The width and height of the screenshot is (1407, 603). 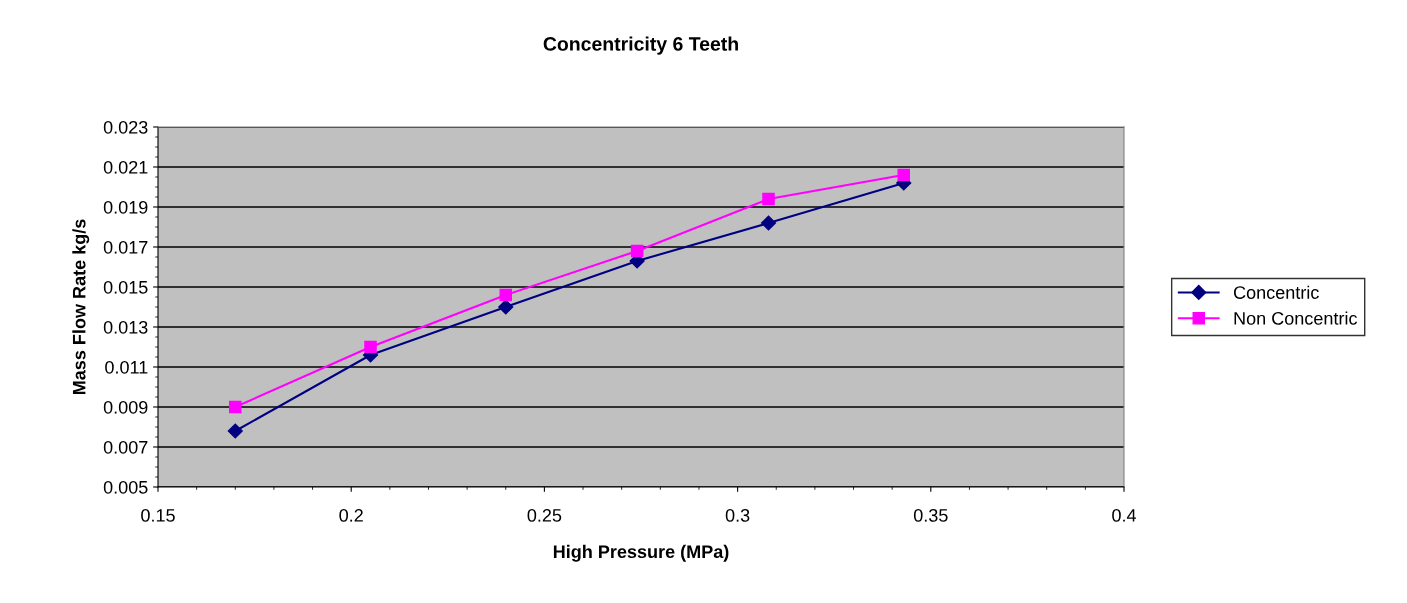 I want to click on y-tick-label: 0.007, so click(x=125, y=447).